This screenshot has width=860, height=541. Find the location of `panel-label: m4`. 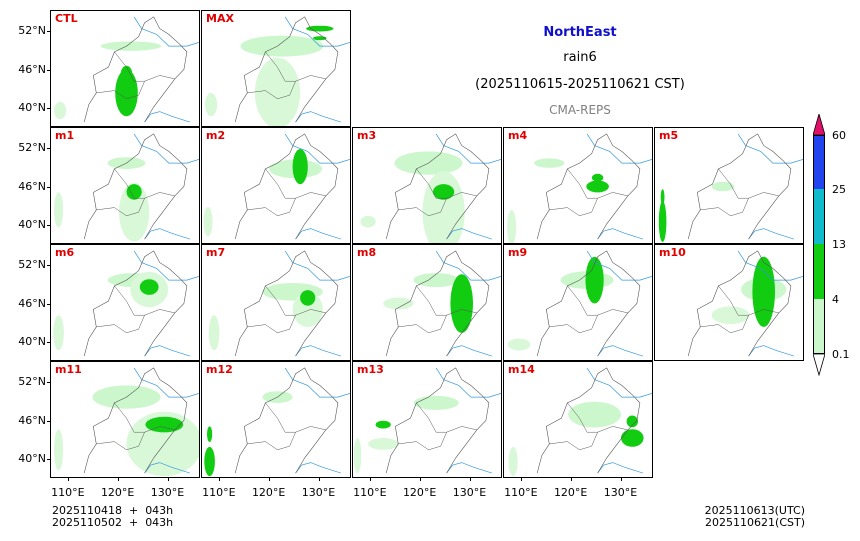

panel-label: m4 is located at coordinates (518, 135).